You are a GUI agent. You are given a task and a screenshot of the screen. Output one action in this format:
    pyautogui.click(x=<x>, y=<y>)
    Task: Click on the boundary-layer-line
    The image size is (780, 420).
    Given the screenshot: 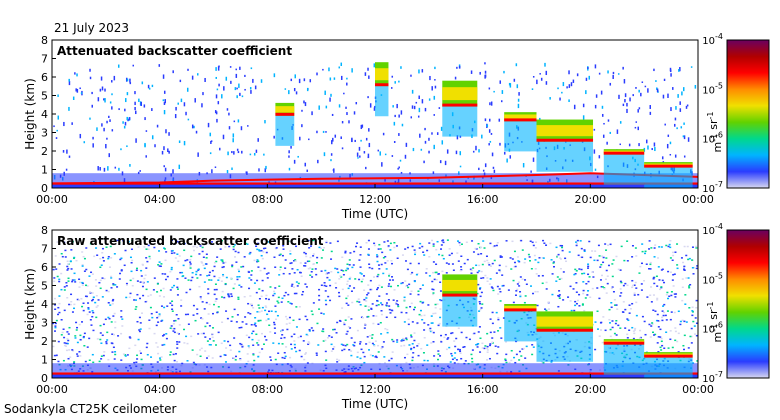 What is the action you would take?
    pyautogui.click(x=375, y=178)
    